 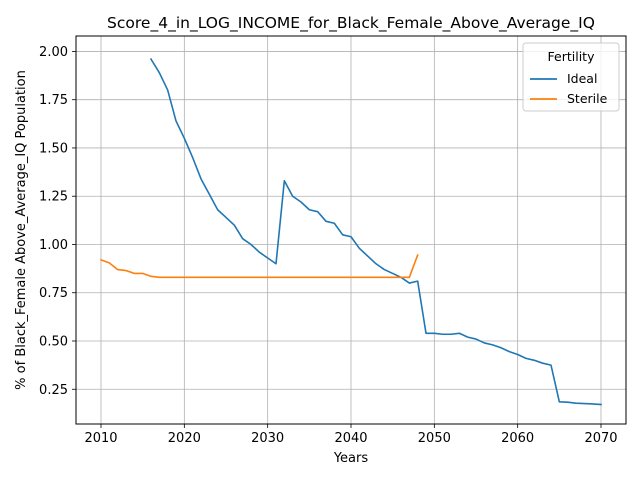 I want to click on y-tick-label: 1.50, so click(x=53, y=148).